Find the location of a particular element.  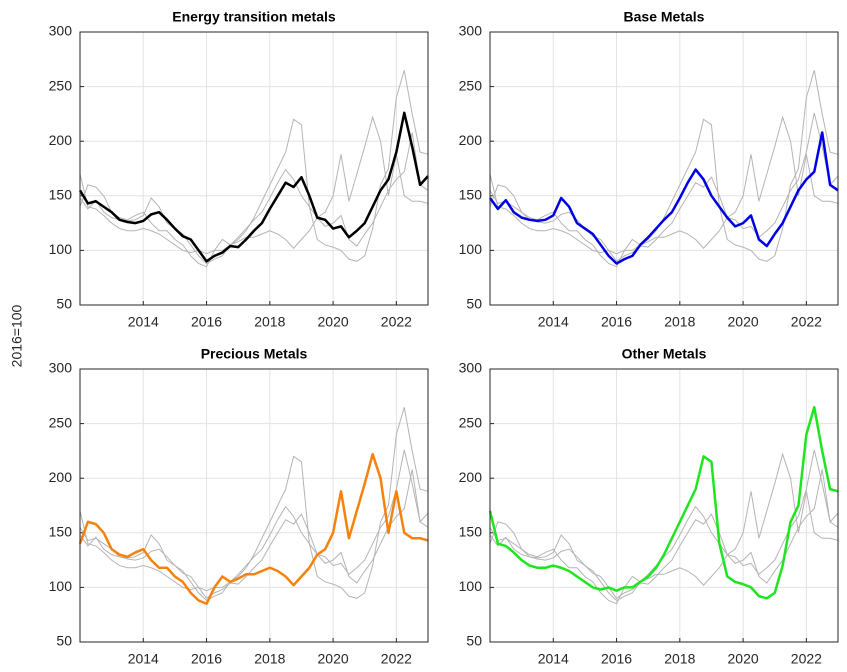

chart-title: Base Metals is located at coordinates (664, 17).